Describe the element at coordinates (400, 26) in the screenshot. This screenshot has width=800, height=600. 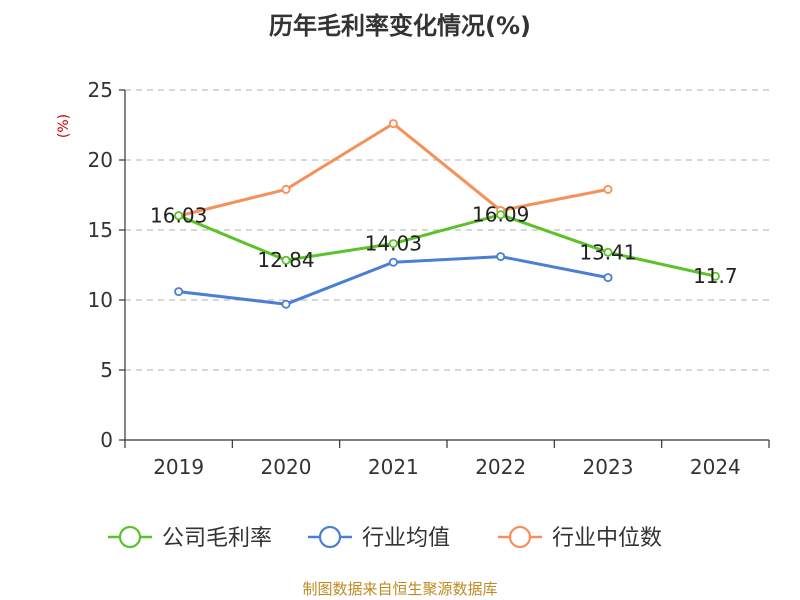
I see `chart-title: 历年毛利率变化情况(%)` at that location.